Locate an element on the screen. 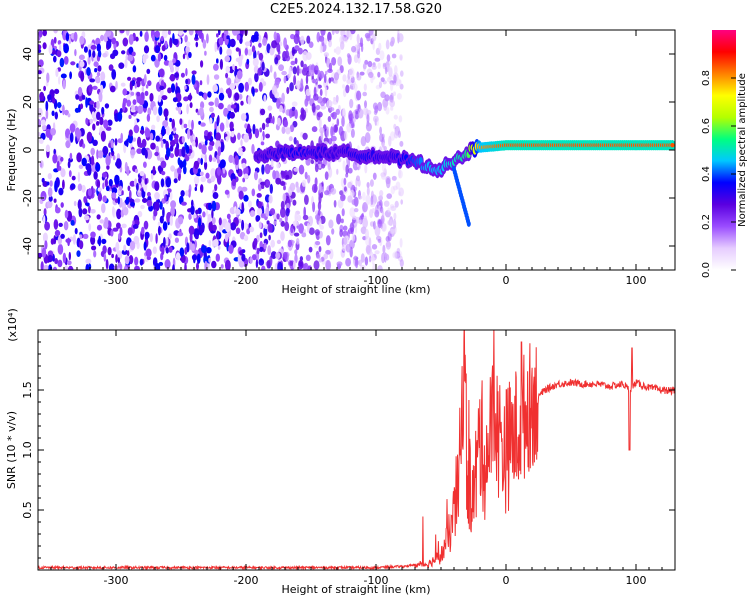 This screenshot has height=604, width=750. x-tick-label: 0 is located at coordinates (506, 280).